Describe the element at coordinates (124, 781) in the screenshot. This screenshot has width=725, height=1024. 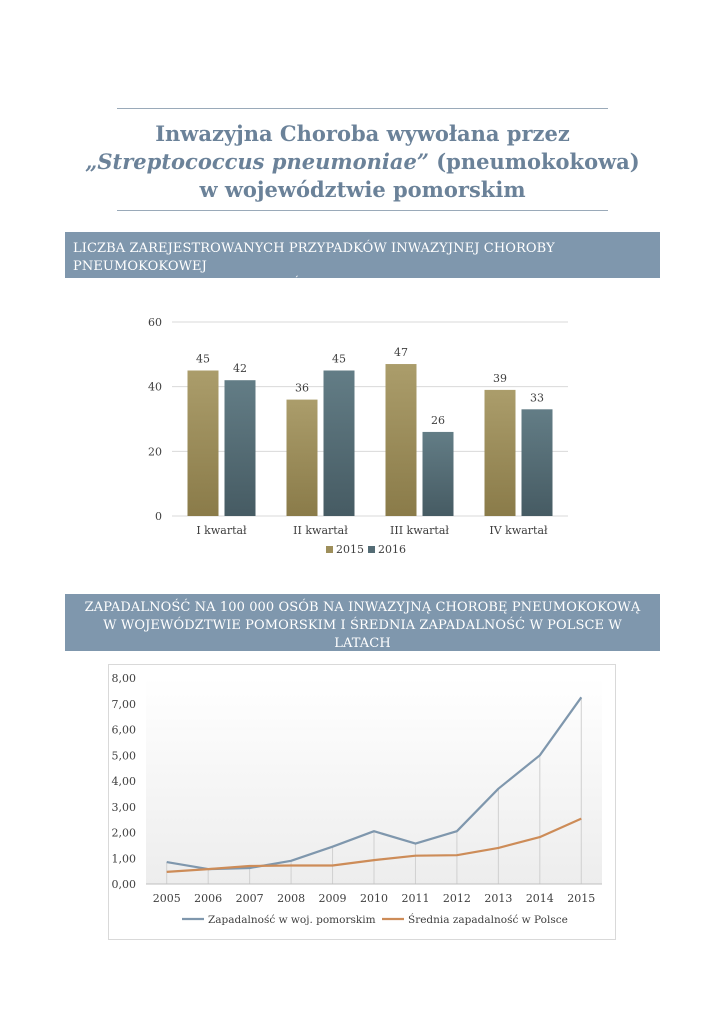
I see `y-tick-label: 4,00` at that location.